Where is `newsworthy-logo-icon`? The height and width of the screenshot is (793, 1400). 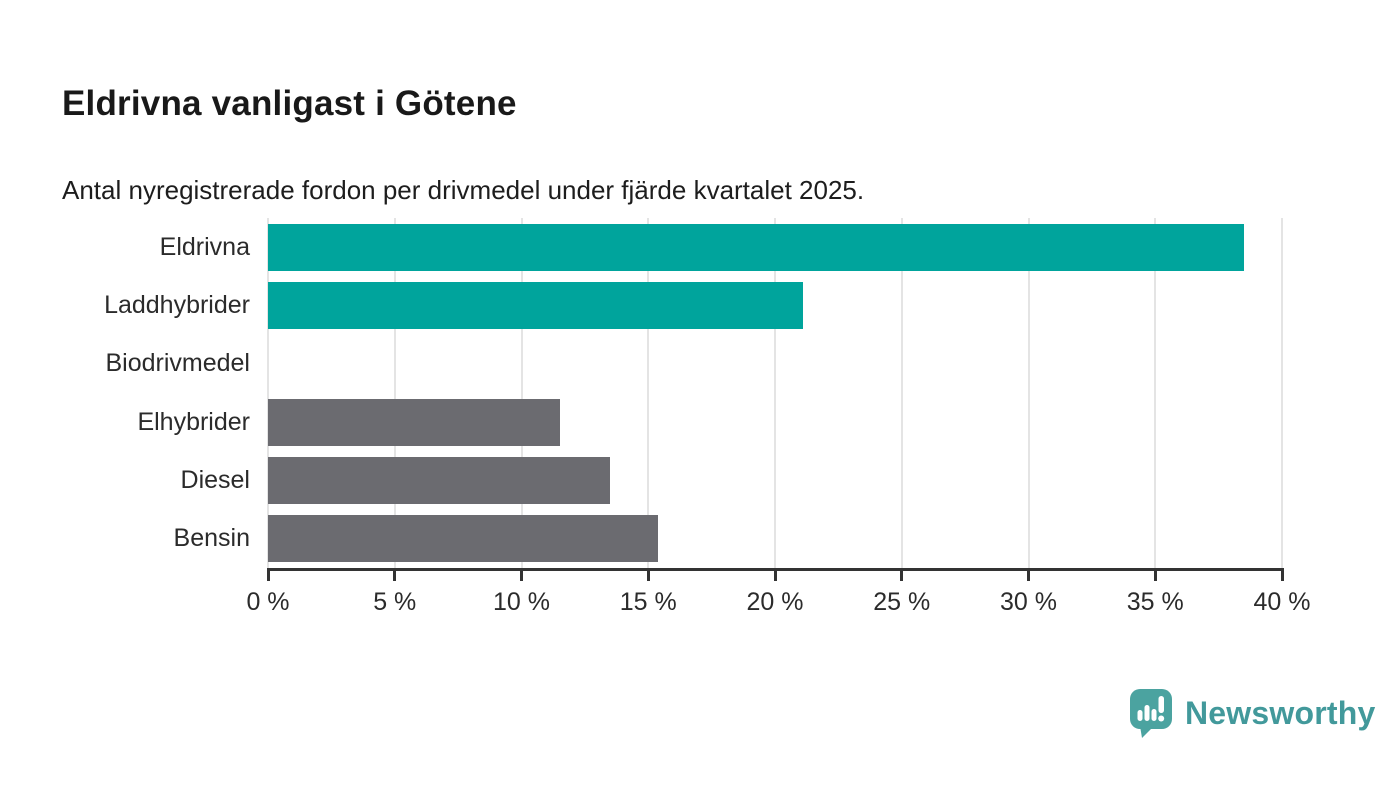 newsworthy-logo-icon is located at coordinates (1151, 713).